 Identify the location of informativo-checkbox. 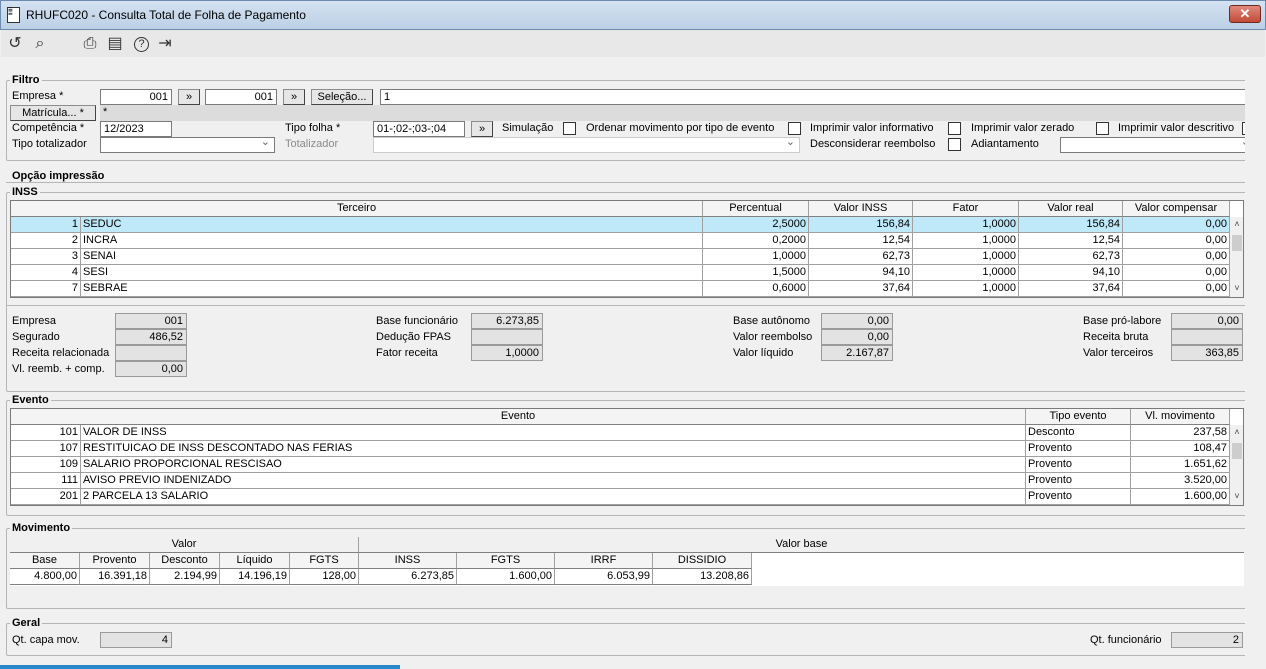
(954, 128).